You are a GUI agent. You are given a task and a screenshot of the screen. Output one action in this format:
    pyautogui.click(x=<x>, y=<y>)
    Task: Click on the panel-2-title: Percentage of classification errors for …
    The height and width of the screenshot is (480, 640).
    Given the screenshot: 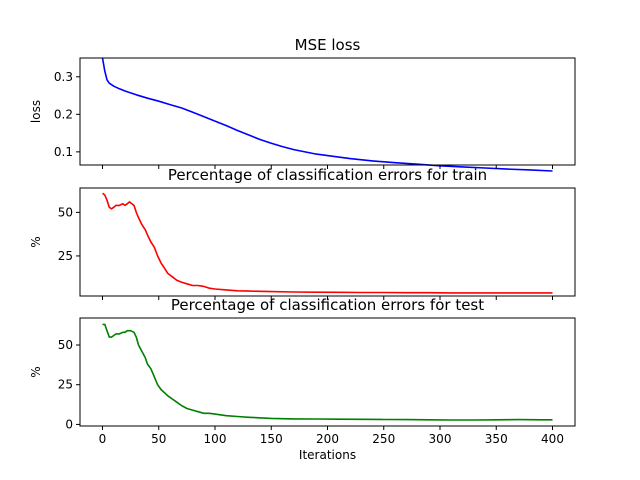 What is the action you would take?
    pyautogui.click(x=327, y=305)
    